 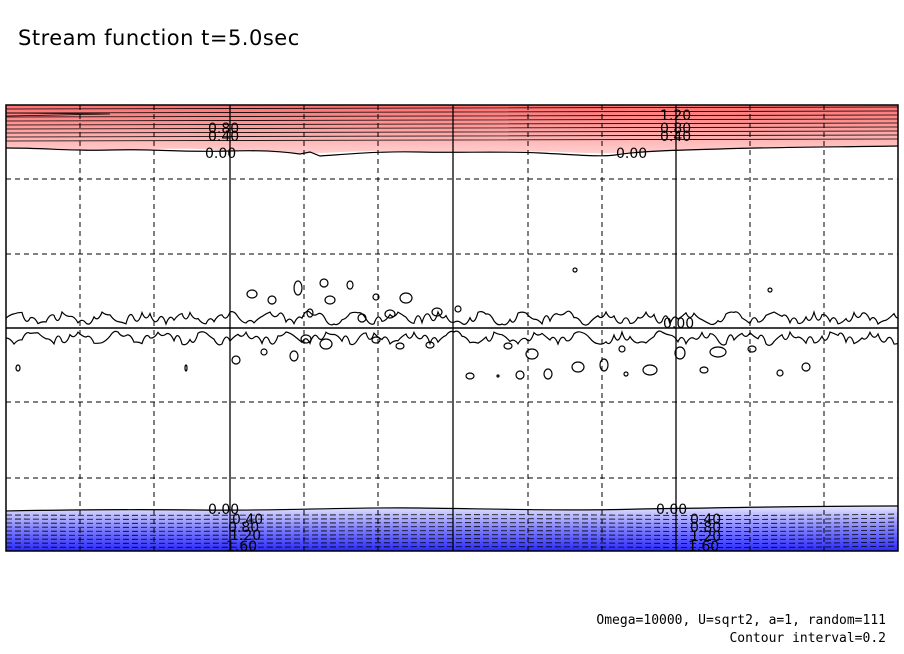 I want to click on chart-title: Stream function t=5.0sec, so click(x=159, y=38).